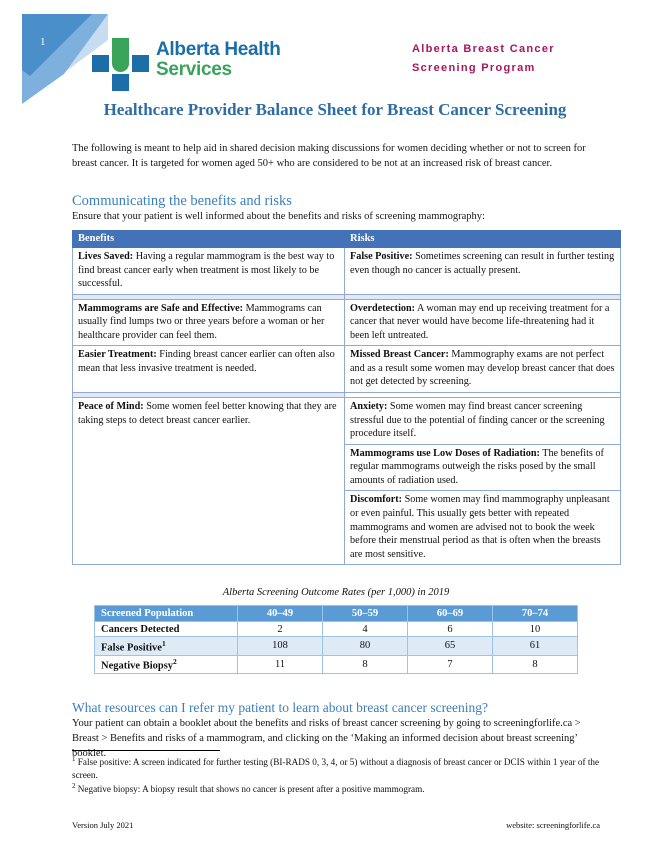 The width and height of the screenshot is (670, 866). I want to click on benefit-term-4: Peace of Mind:, so click(111, 406).